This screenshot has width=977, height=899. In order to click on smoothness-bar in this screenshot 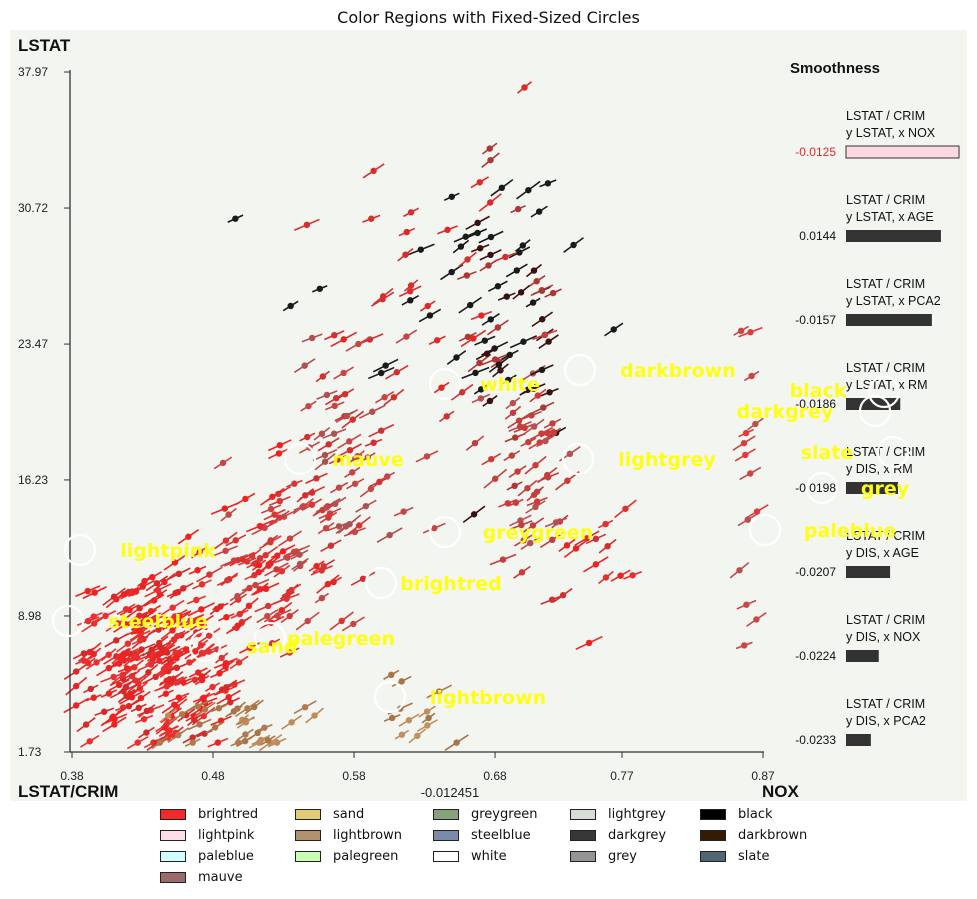, I will do `click(889, 320)`.